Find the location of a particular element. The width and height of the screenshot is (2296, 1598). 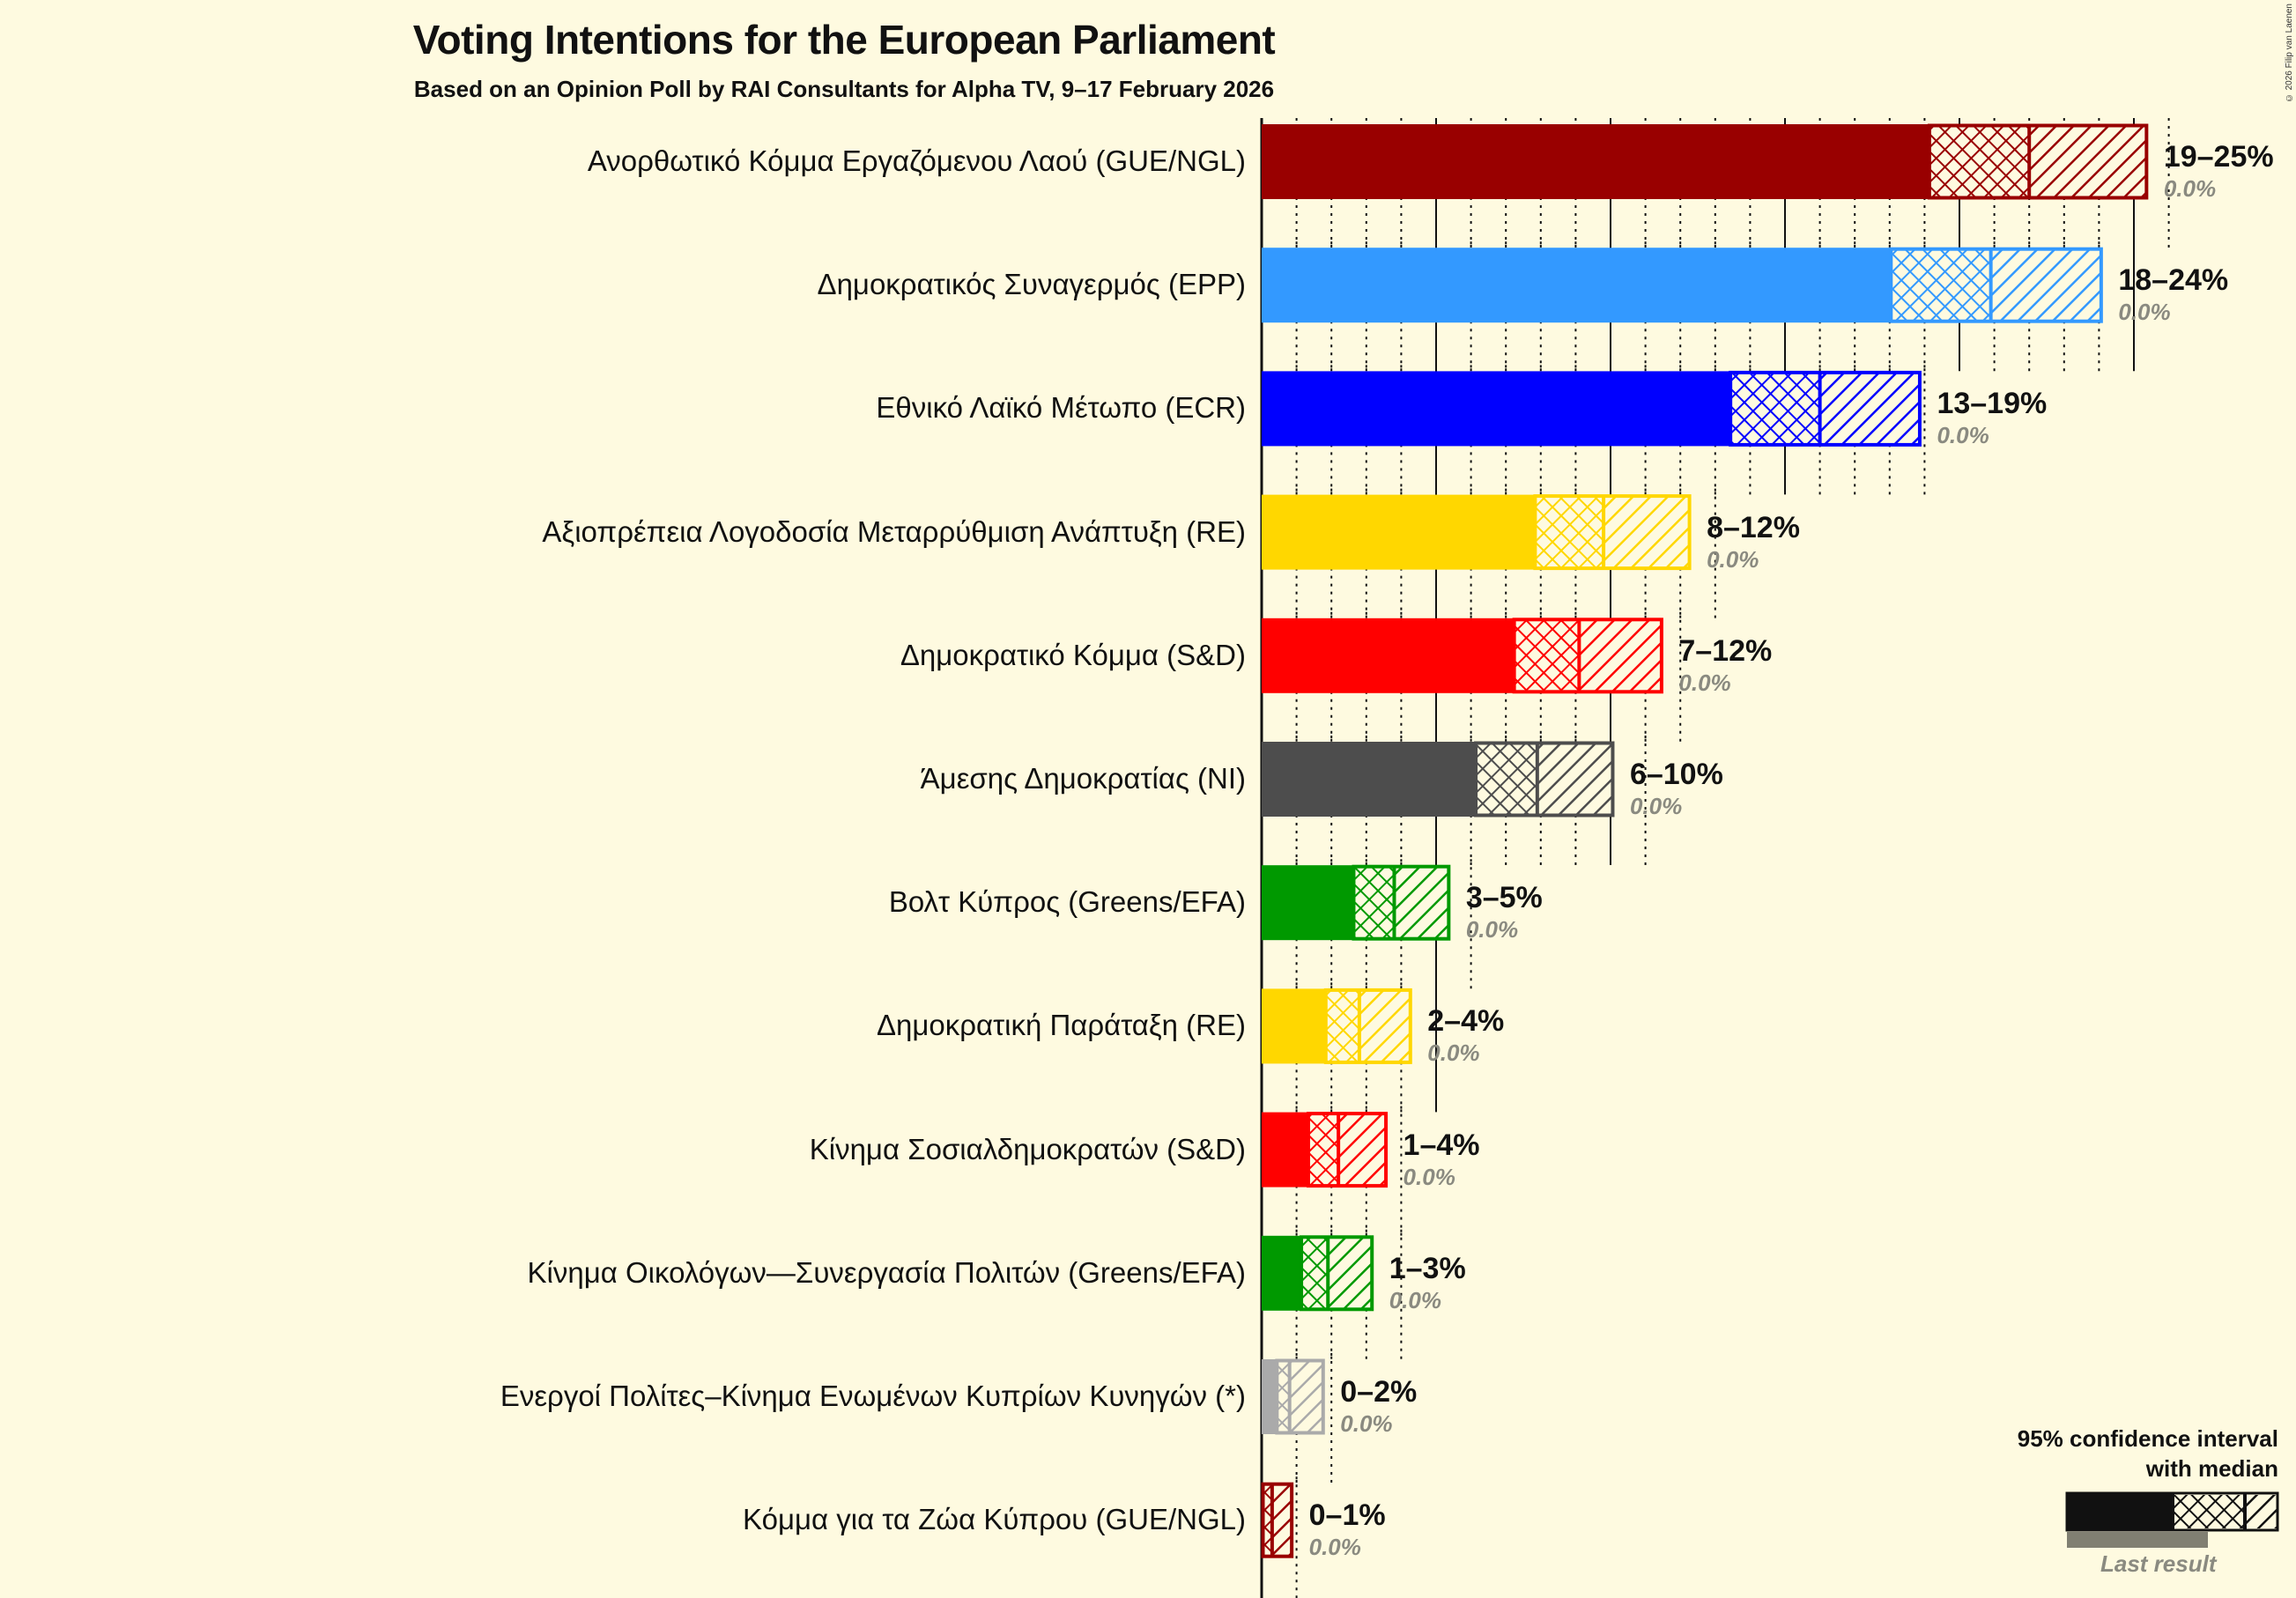

range-label: 13–19% is located at coordinates (1992, 404).